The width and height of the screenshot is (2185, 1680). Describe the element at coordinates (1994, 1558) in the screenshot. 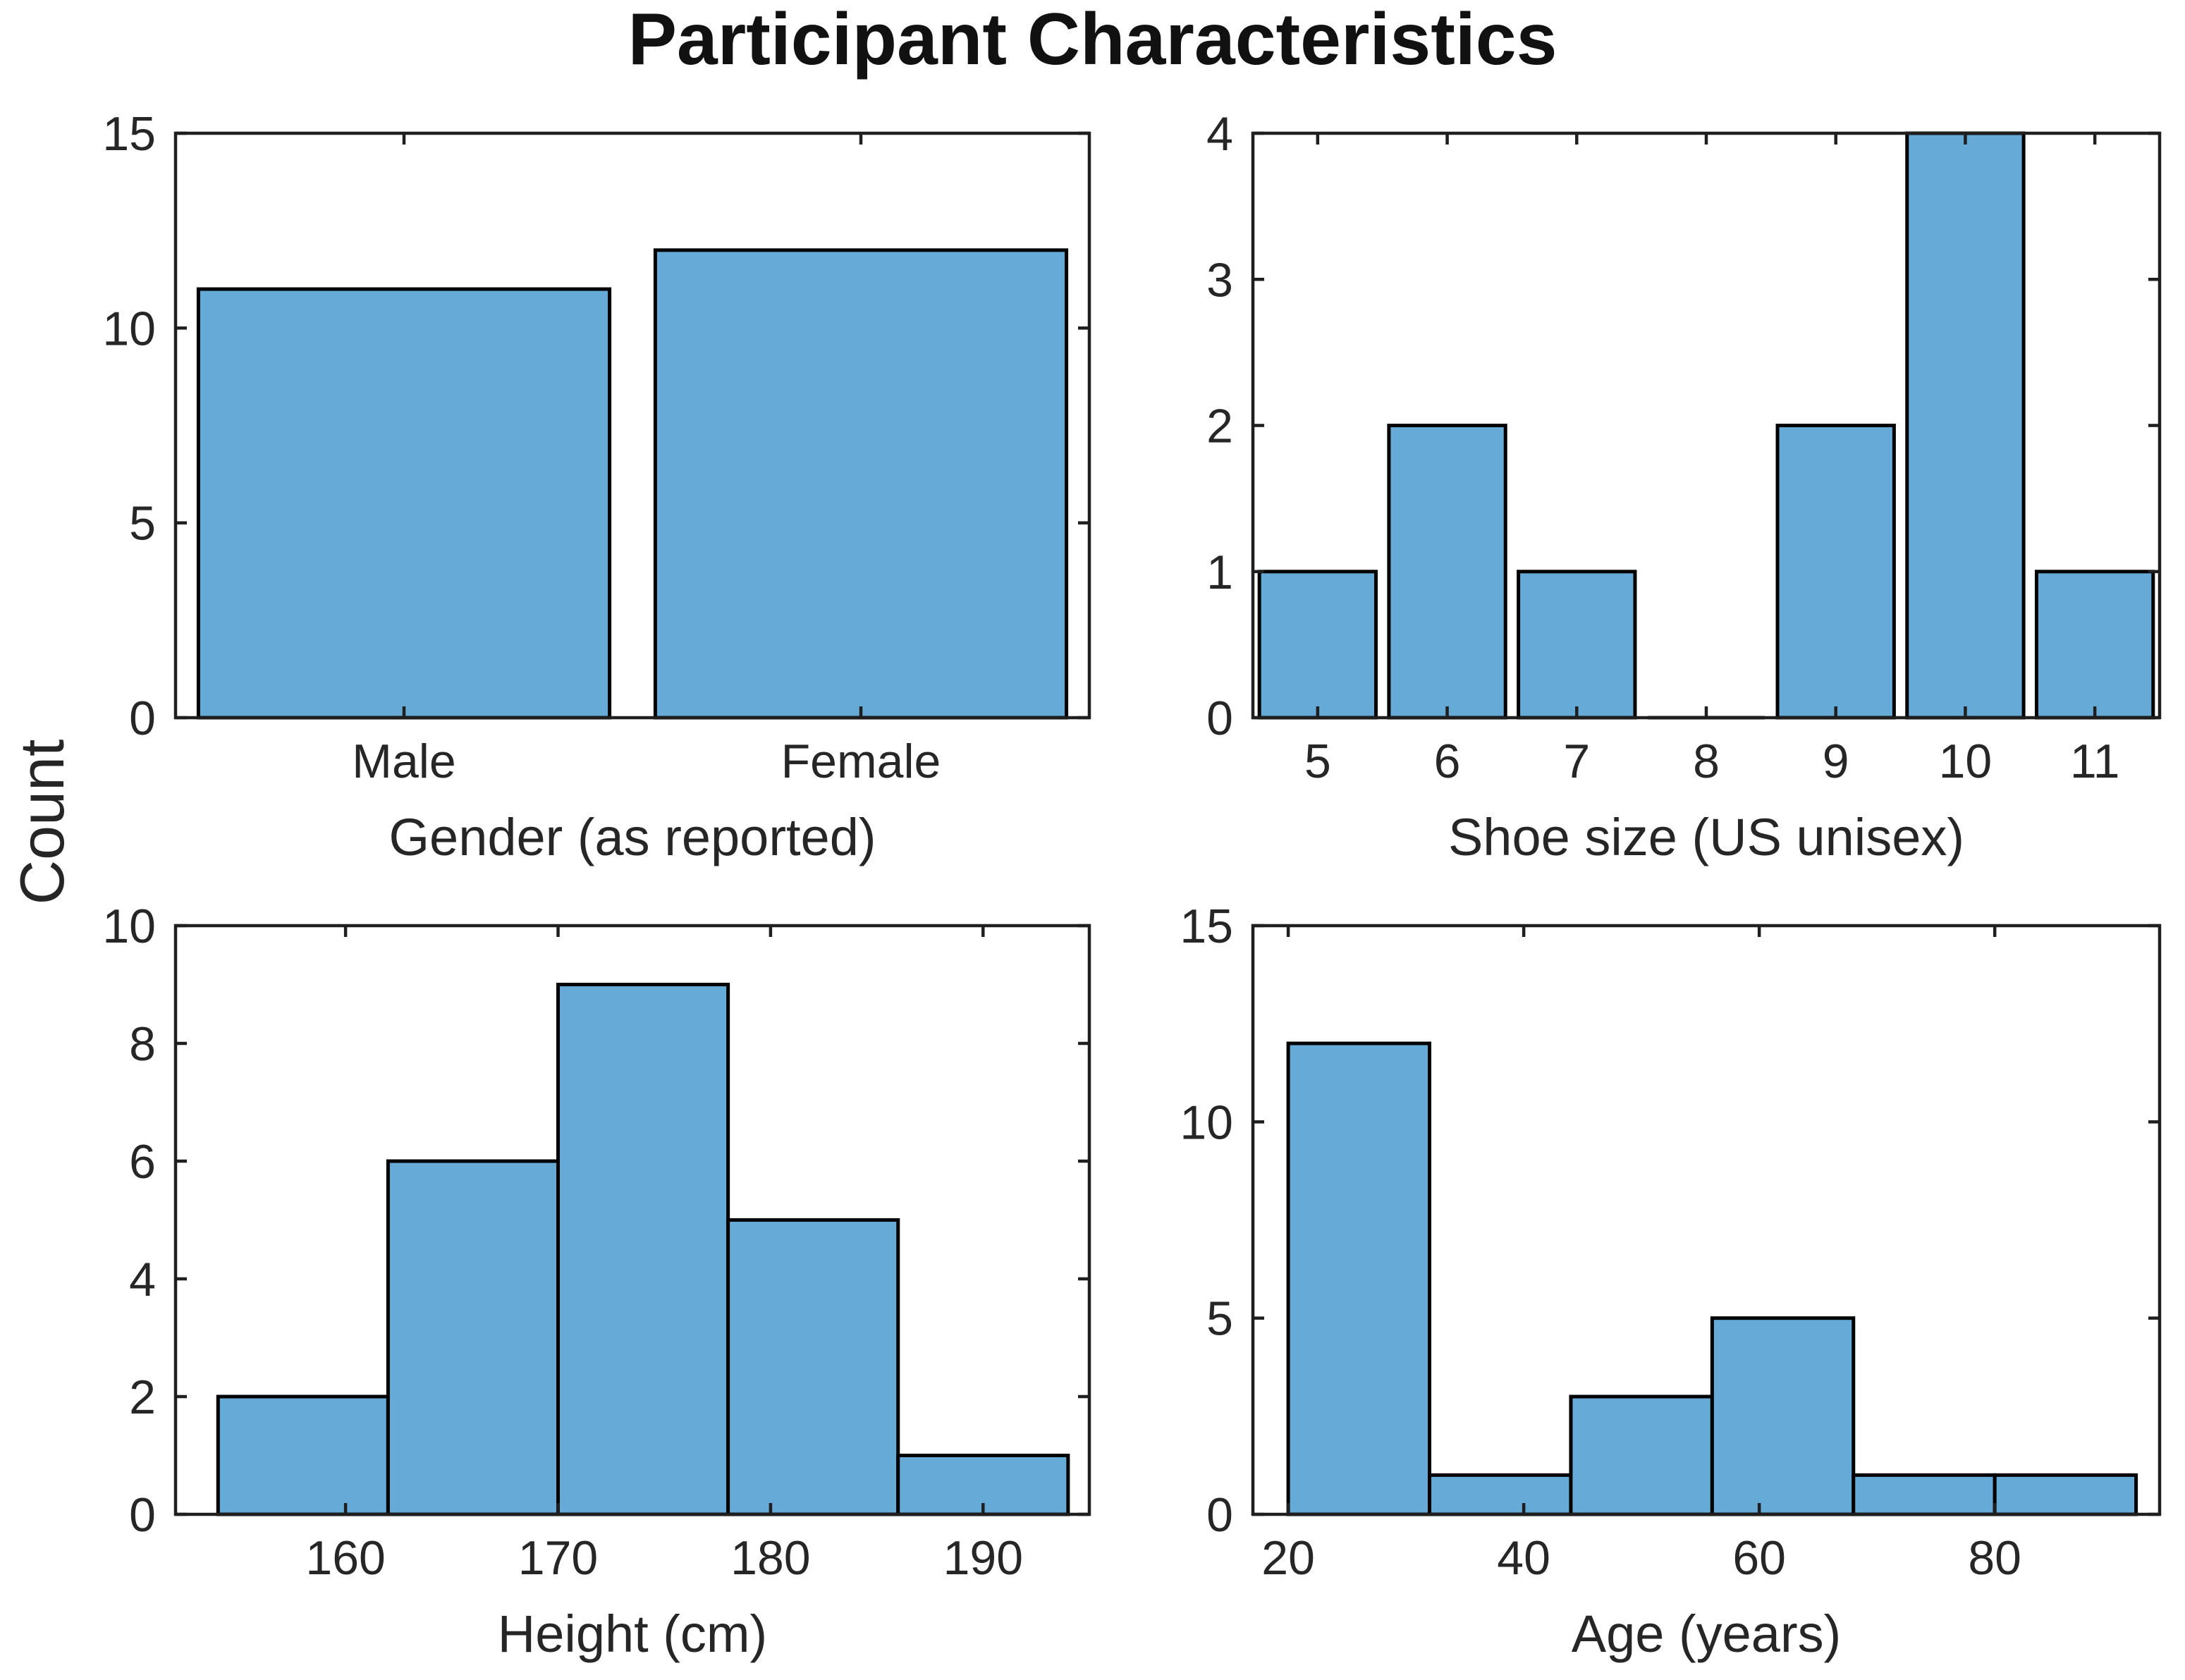

I see `x-tick-label: 80` at that location.